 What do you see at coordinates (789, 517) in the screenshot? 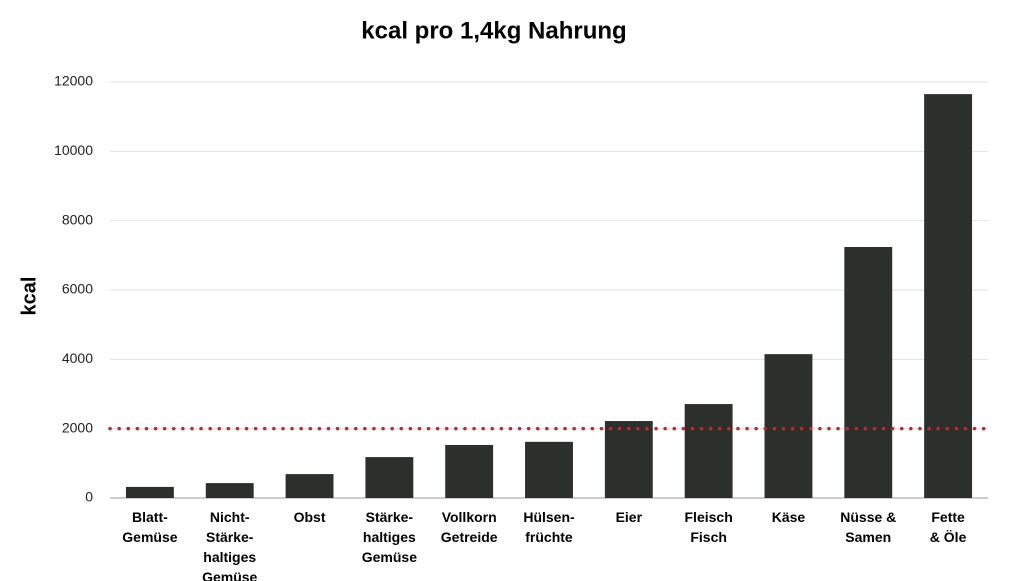
I see `x-tick-label: Käse` at bounding box center [789, 517].